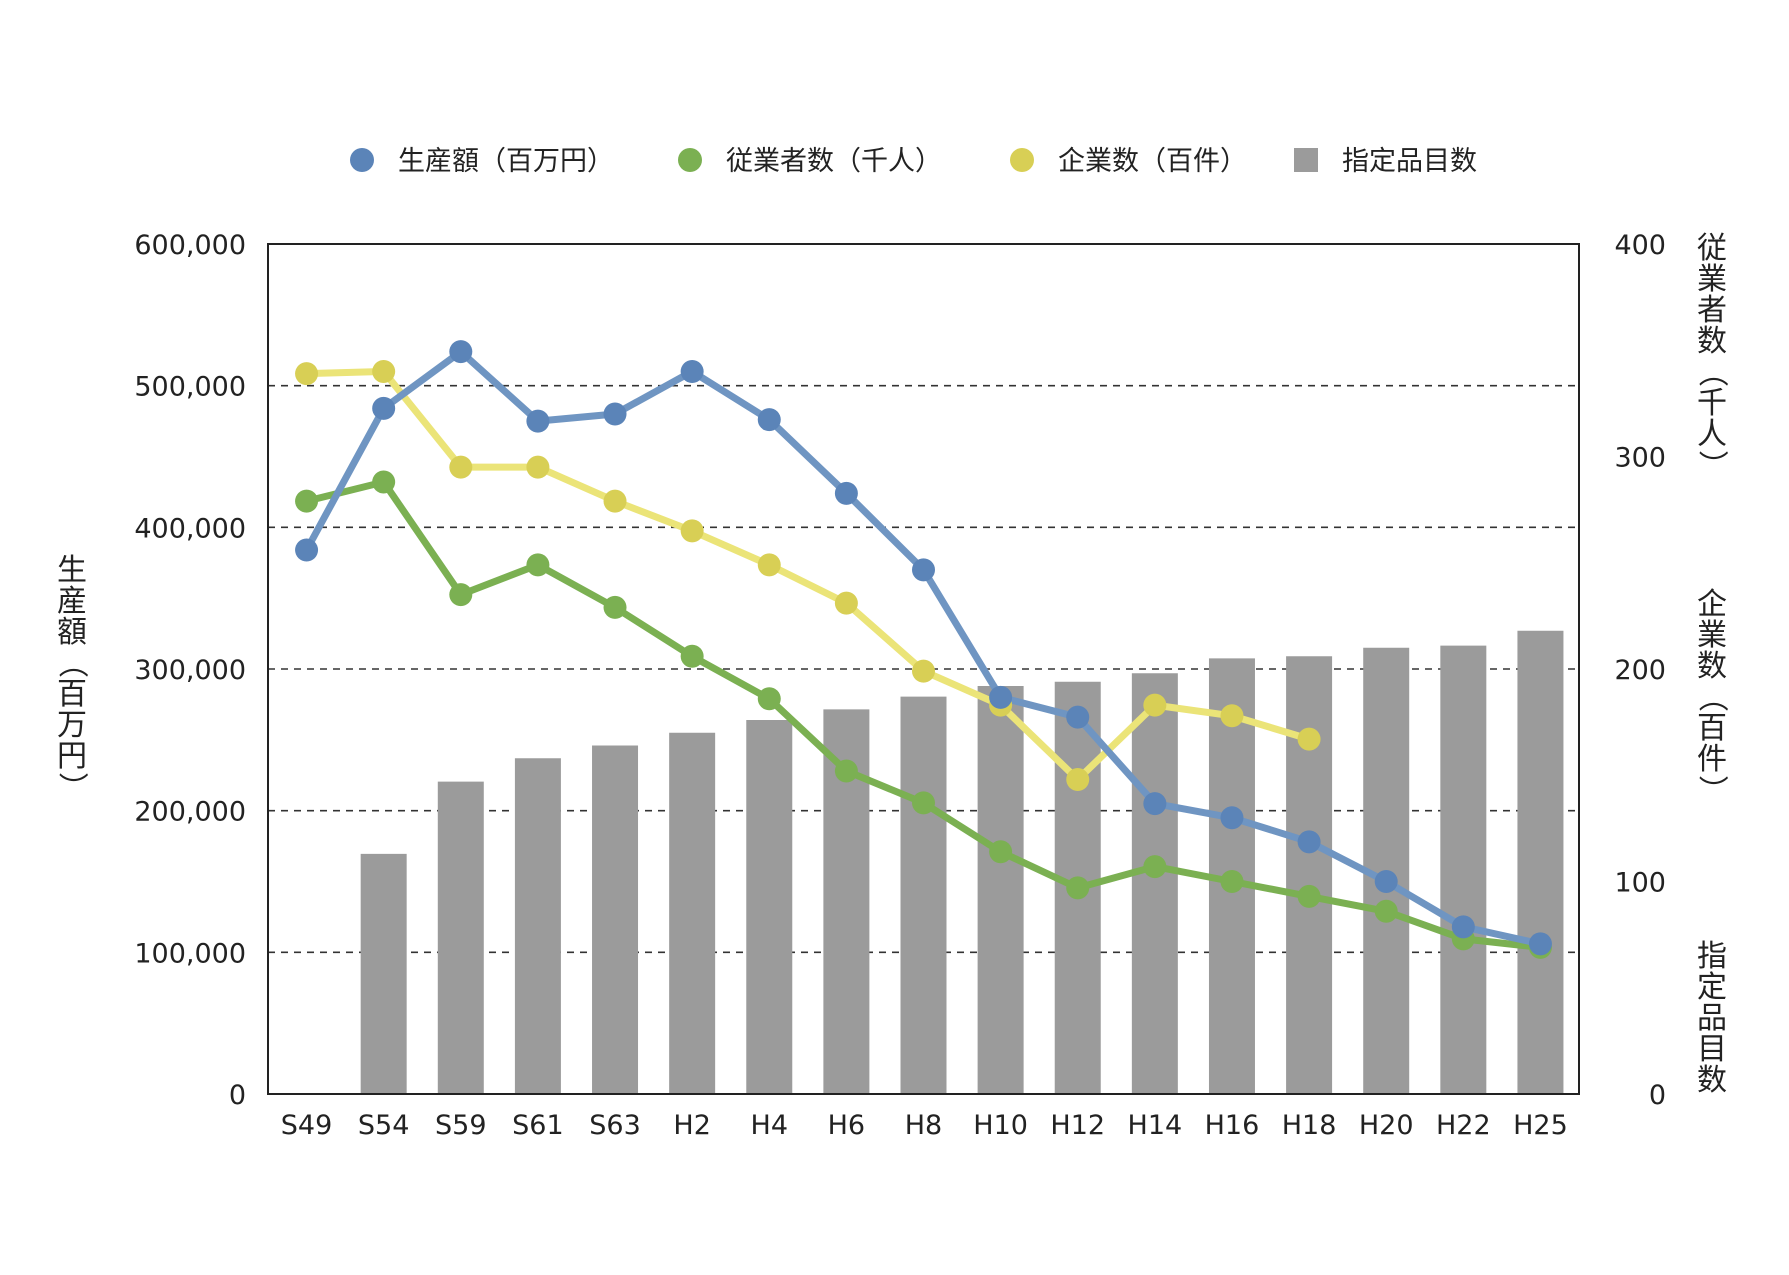 This screenshot has height=1275, width=1789. Describe the element at coordinates (190, 245) in the screenshot. I see `left-tick-label: 600,000` at that location.